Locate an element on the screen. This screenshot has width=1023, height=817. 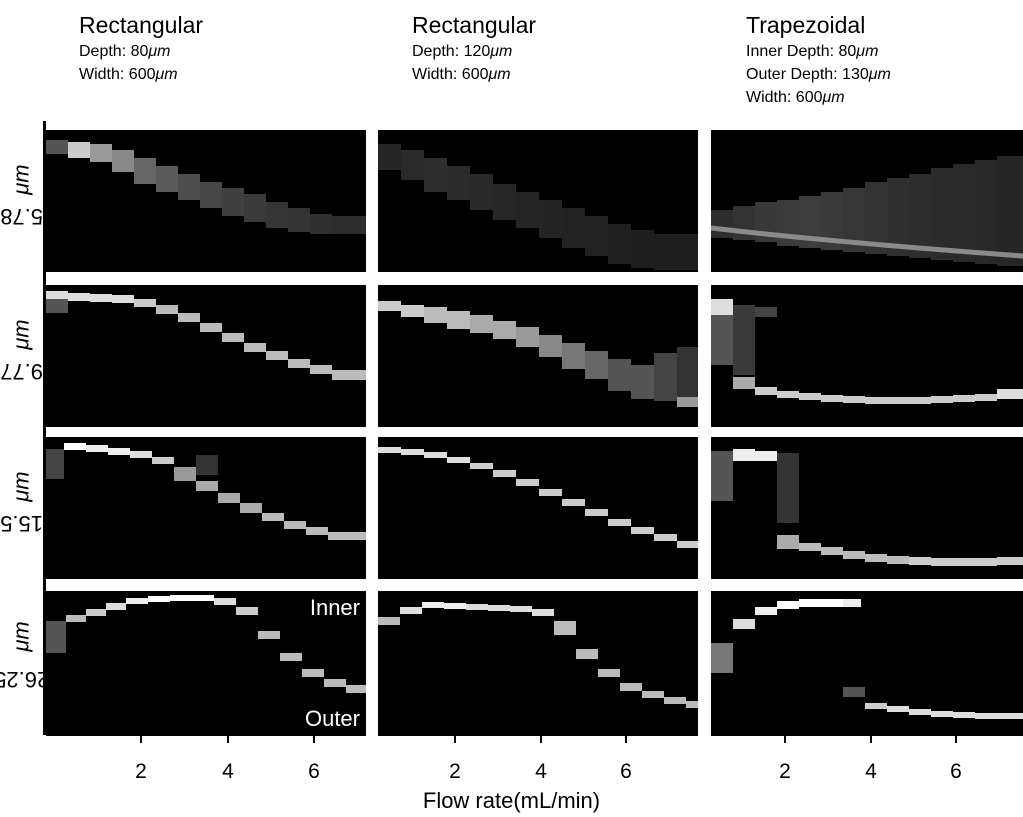
image-panel-r0-c0 is located at coordinates (206, 201).